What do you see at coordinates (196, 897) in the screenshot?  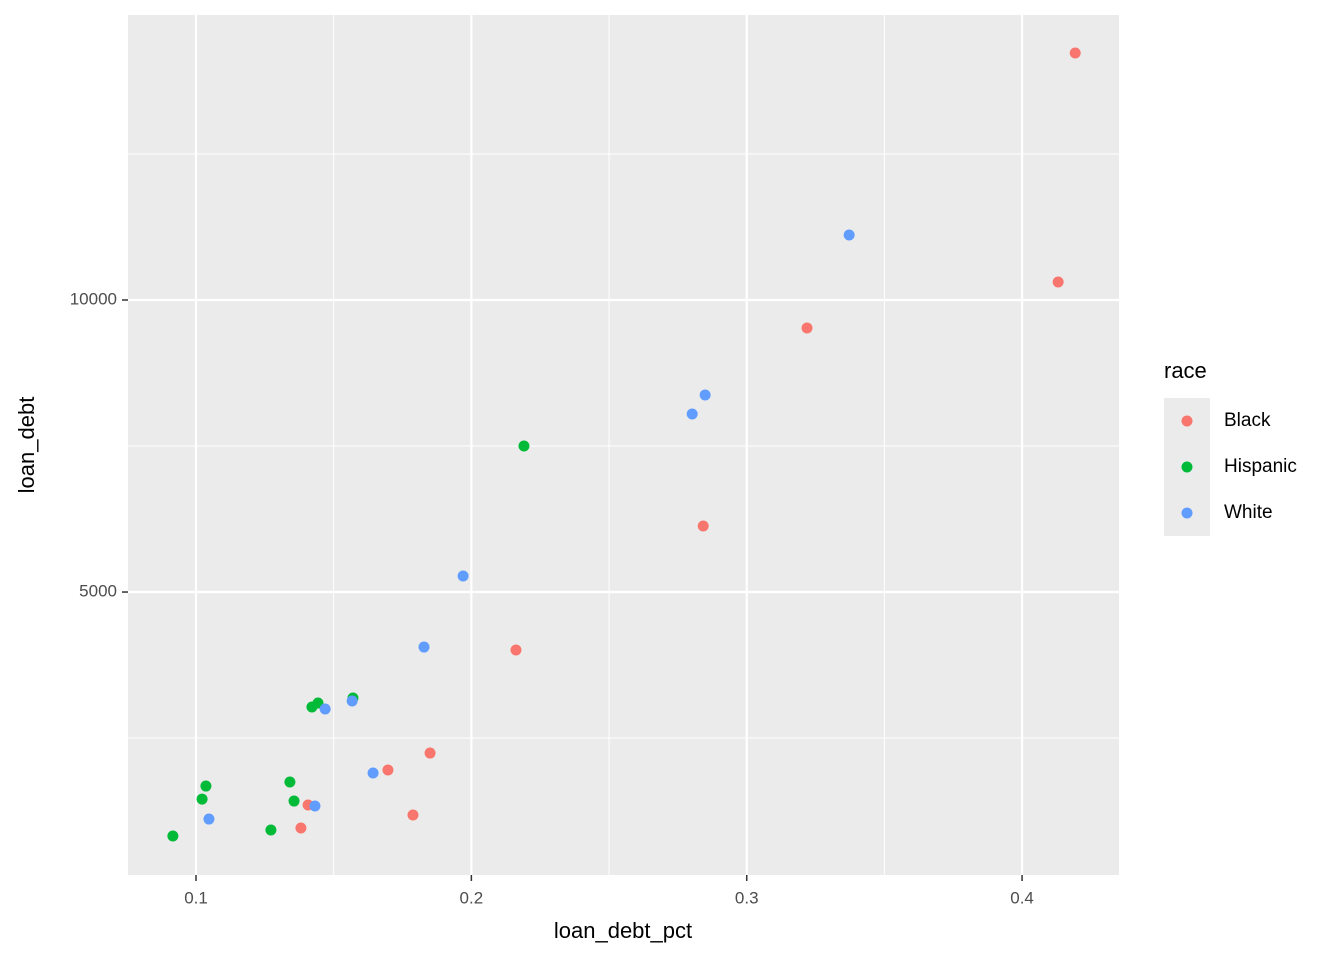 I see `x-tick-label: 0.1` at bounding box center [196, 897].